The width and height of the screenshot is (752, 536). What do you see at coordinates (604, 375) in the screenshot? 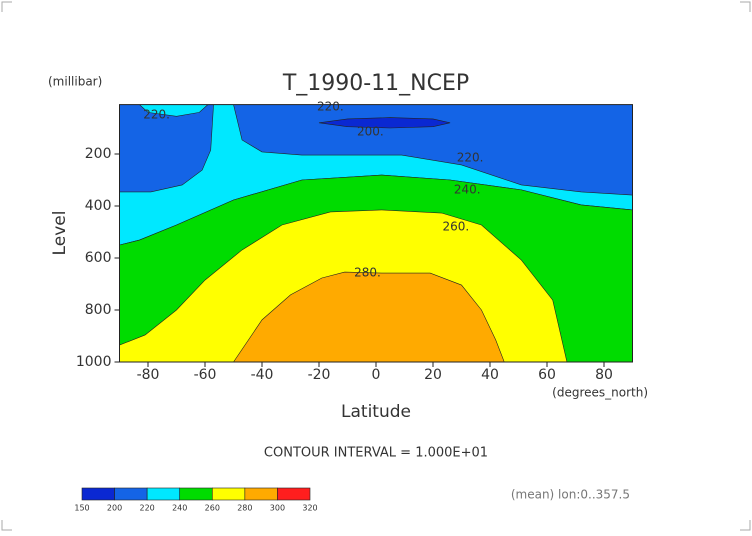
I see `x-tick-label: 80` at bounding box center [604, 375].